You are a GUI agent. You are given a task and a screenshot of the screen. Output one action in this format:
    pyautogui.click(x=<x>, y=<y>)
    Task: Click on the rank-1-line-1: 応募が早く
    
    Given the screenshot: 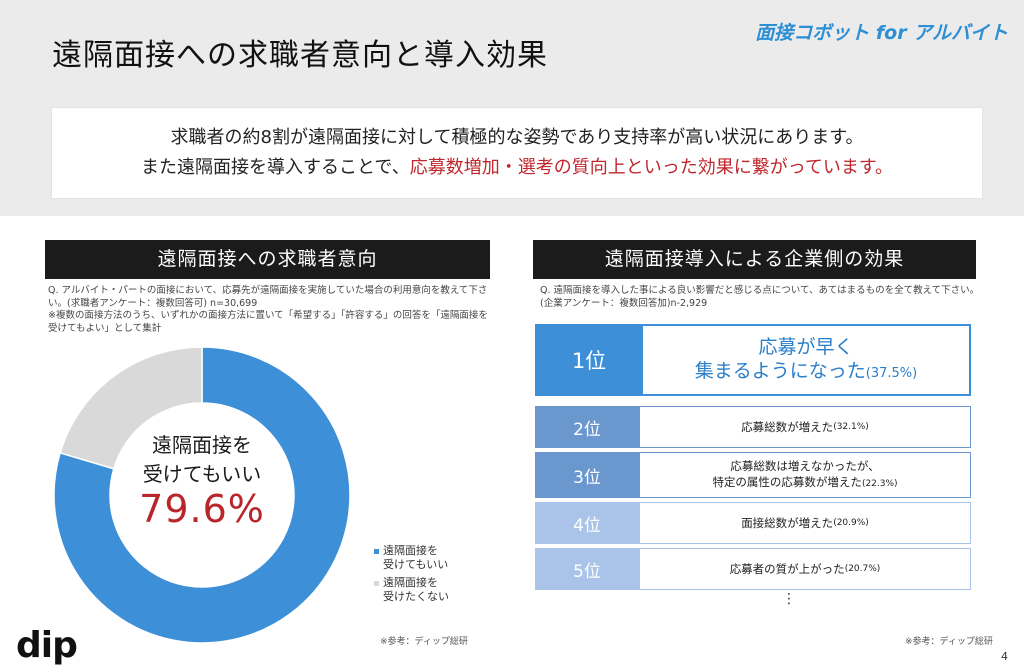 What is the action you would take?
    pyautogui.click(x=806, y=346)
    